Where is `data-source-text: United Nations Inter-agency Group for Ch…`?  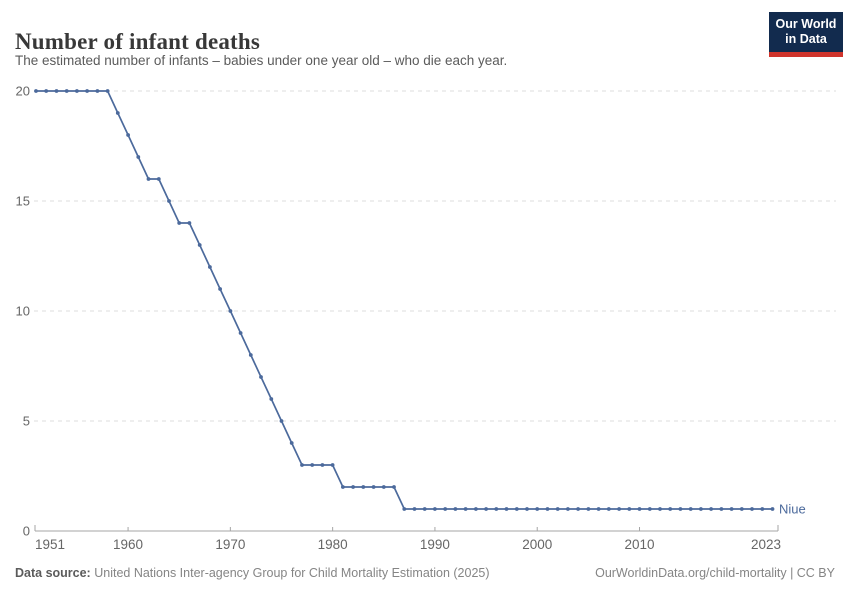
data-source-text: United Nations Inter-agency Group for Ch… is located at coordinates (292, 573).